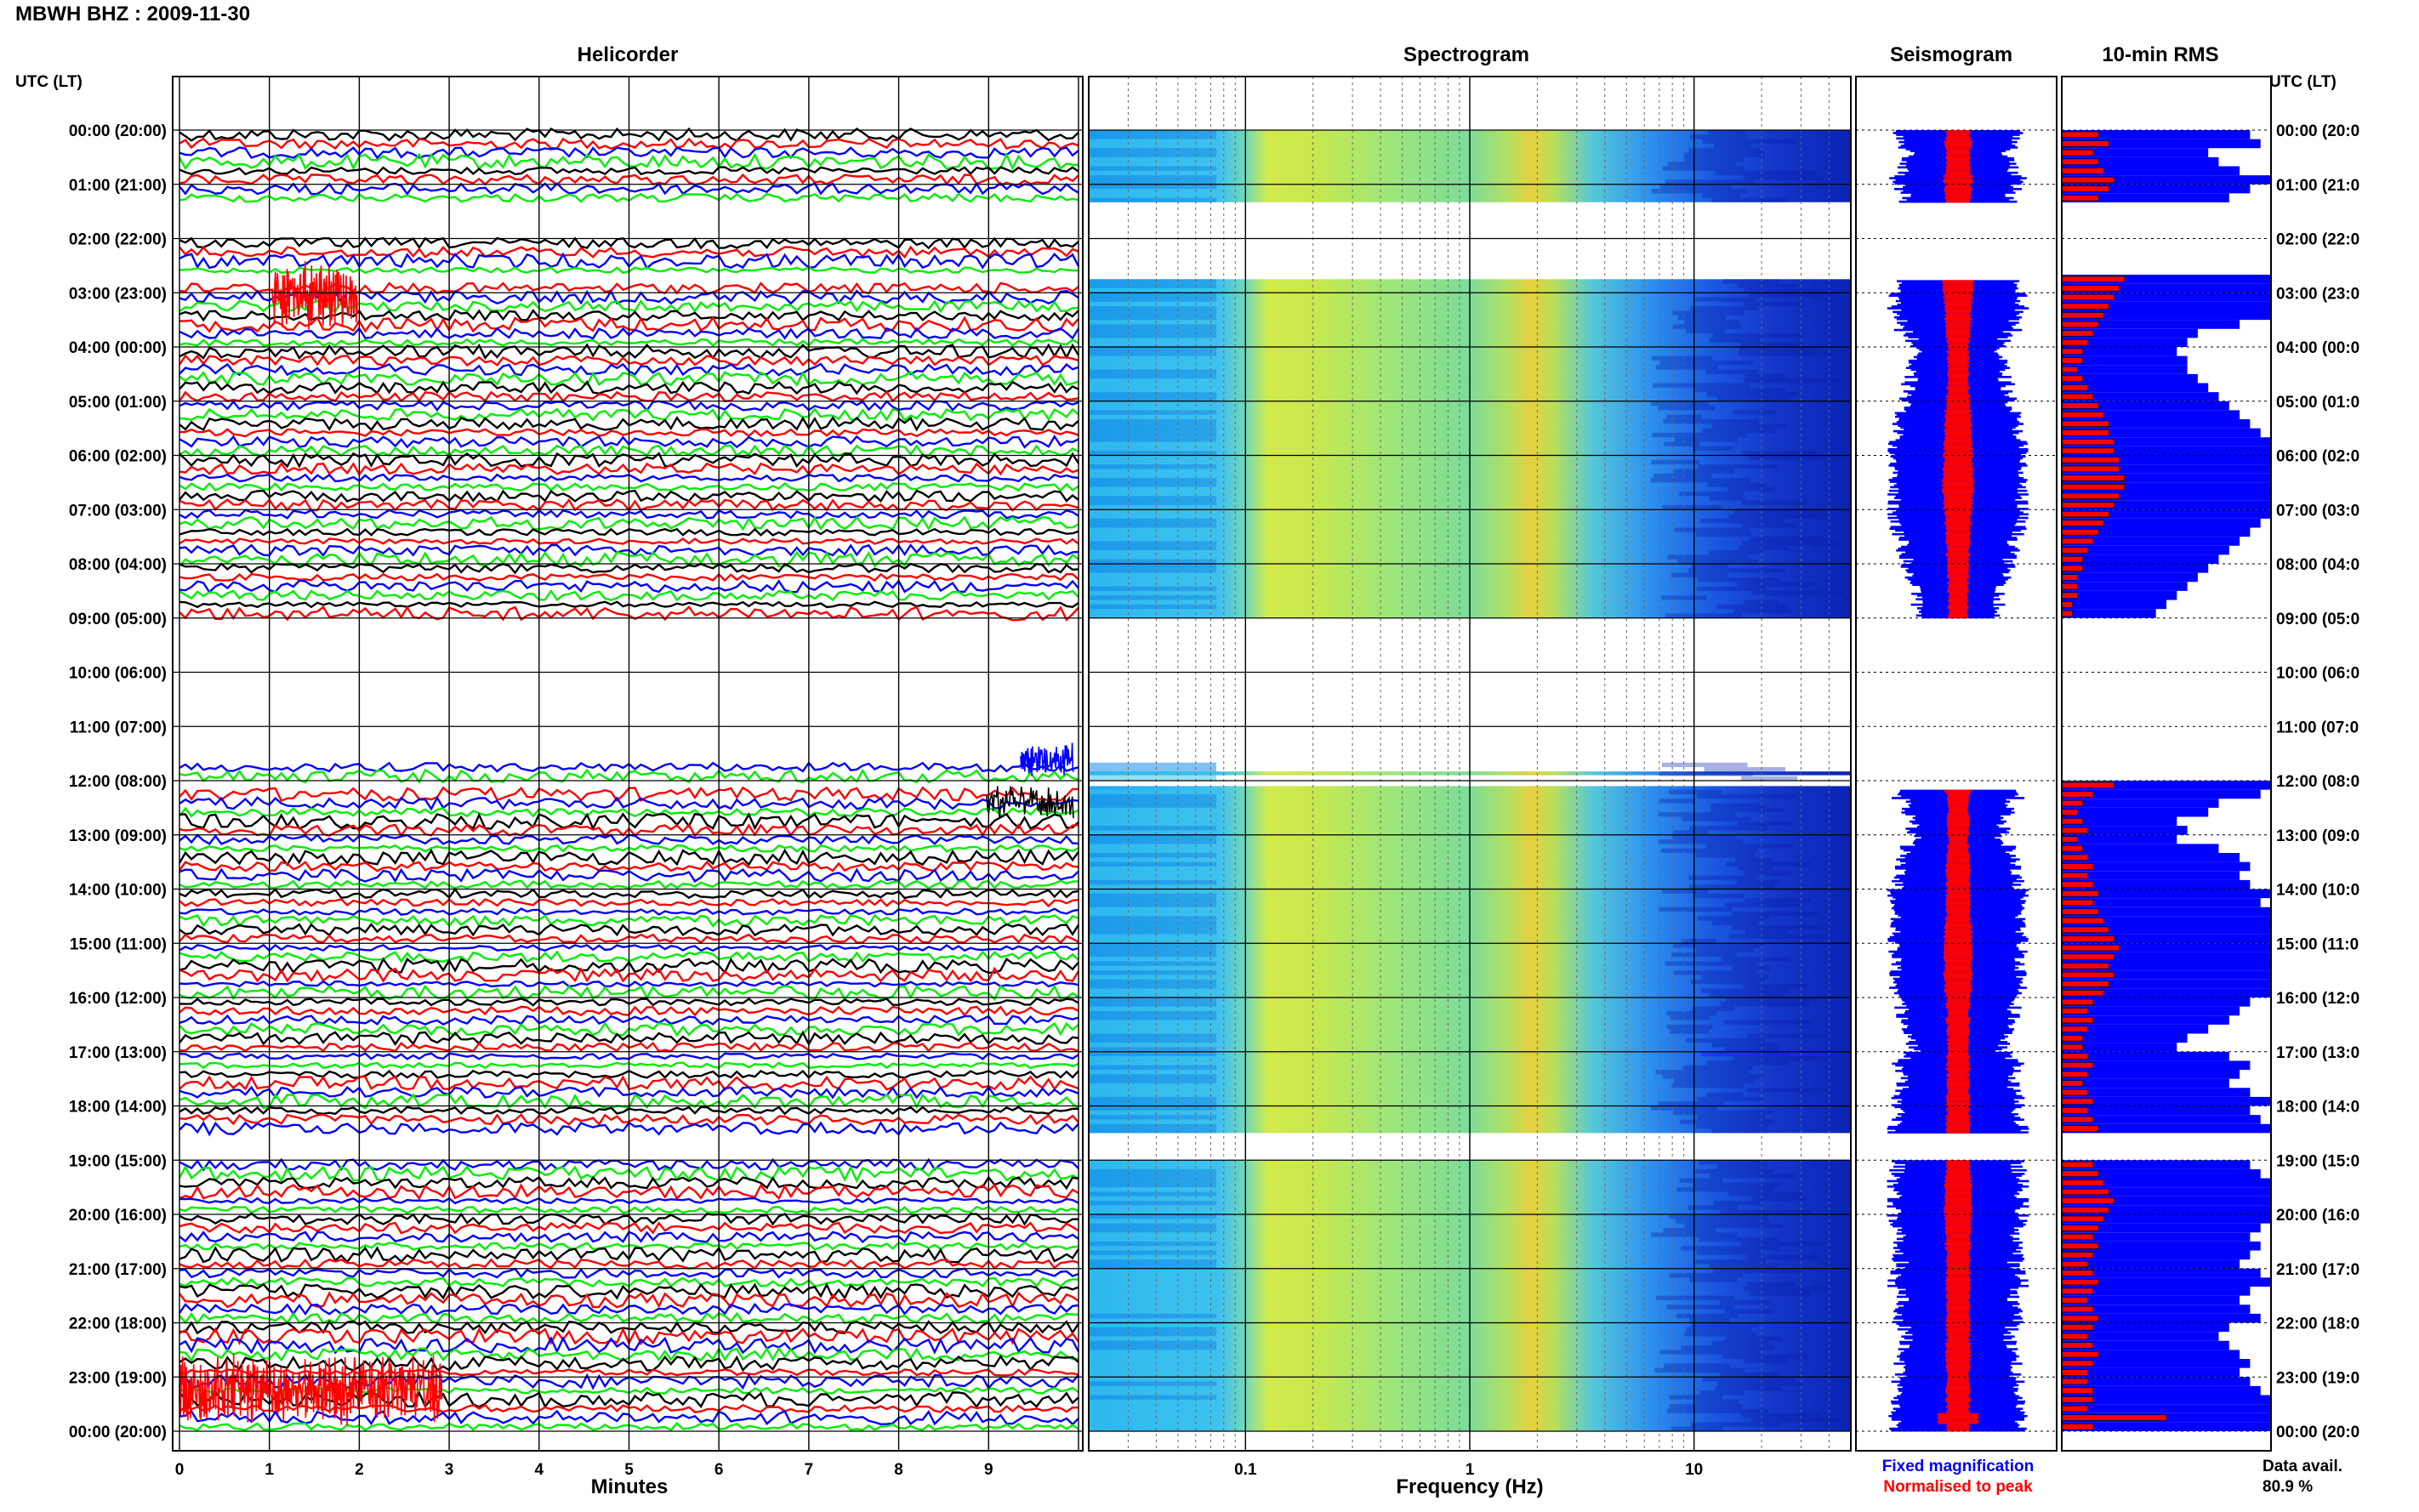 Image resolution: width=2419 pixels, height=1512 pixels. What do you see at coordinates (630, 1486) in the screenshot?
I see `minutes-axis-label: Minutes` at bounding box center [630, 1486].